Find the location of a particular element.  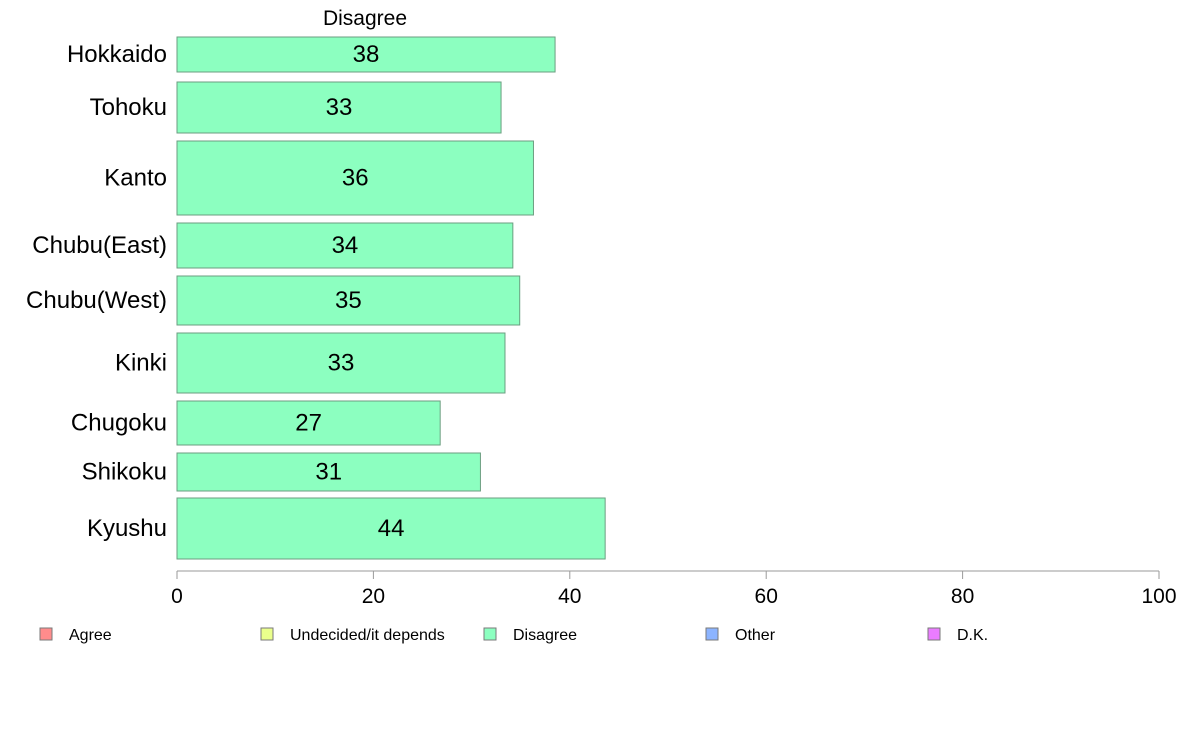

bar-chubu-east- is located at coordinates (345, 245).